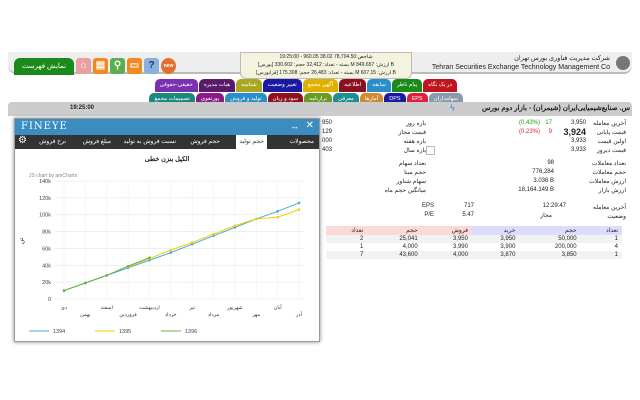 The width and height of the screenshot is (640, 400). What do you see at coordinates (440, 85) in the screenshot?
I see `tab: در یک نگاه` at bounding box center [440, 85].